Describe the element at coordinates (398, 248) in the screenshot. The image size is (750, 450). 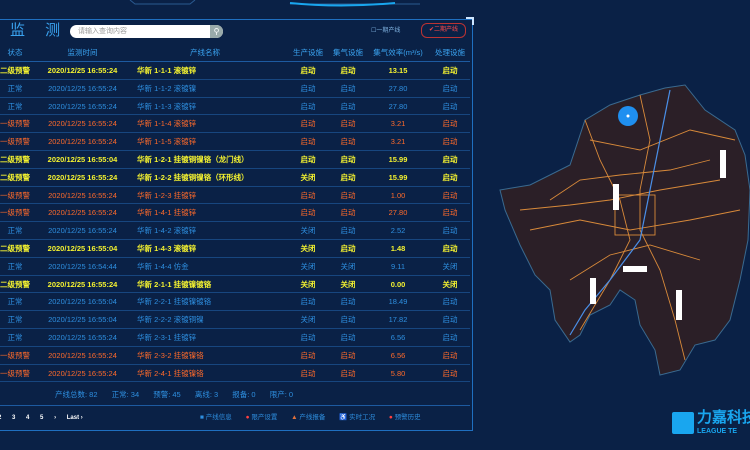
I see `cell-eff: 1.48` at that location.